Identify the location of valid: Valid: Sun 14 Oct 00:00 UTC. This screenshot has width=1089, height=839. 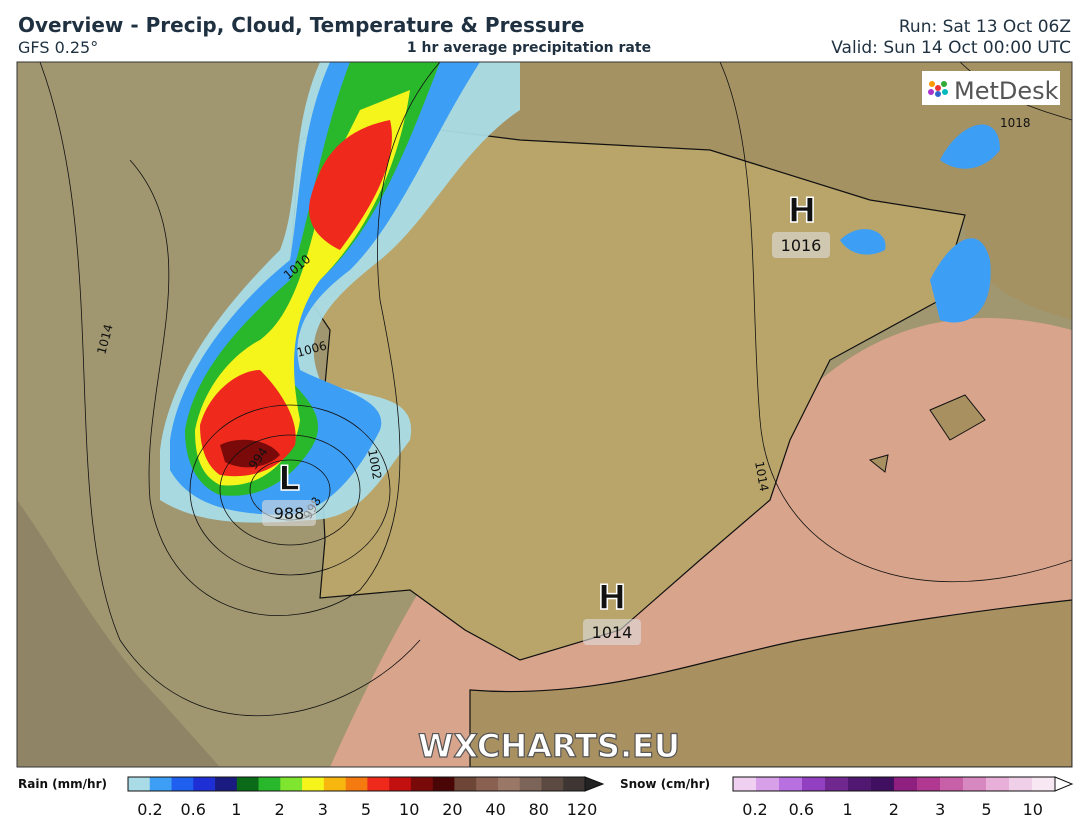
(951, 48).